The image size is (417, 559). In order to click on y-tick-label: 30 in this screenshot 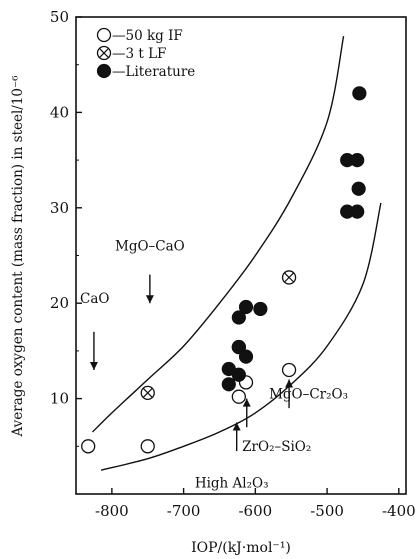, I will do `click(59, 208)`.